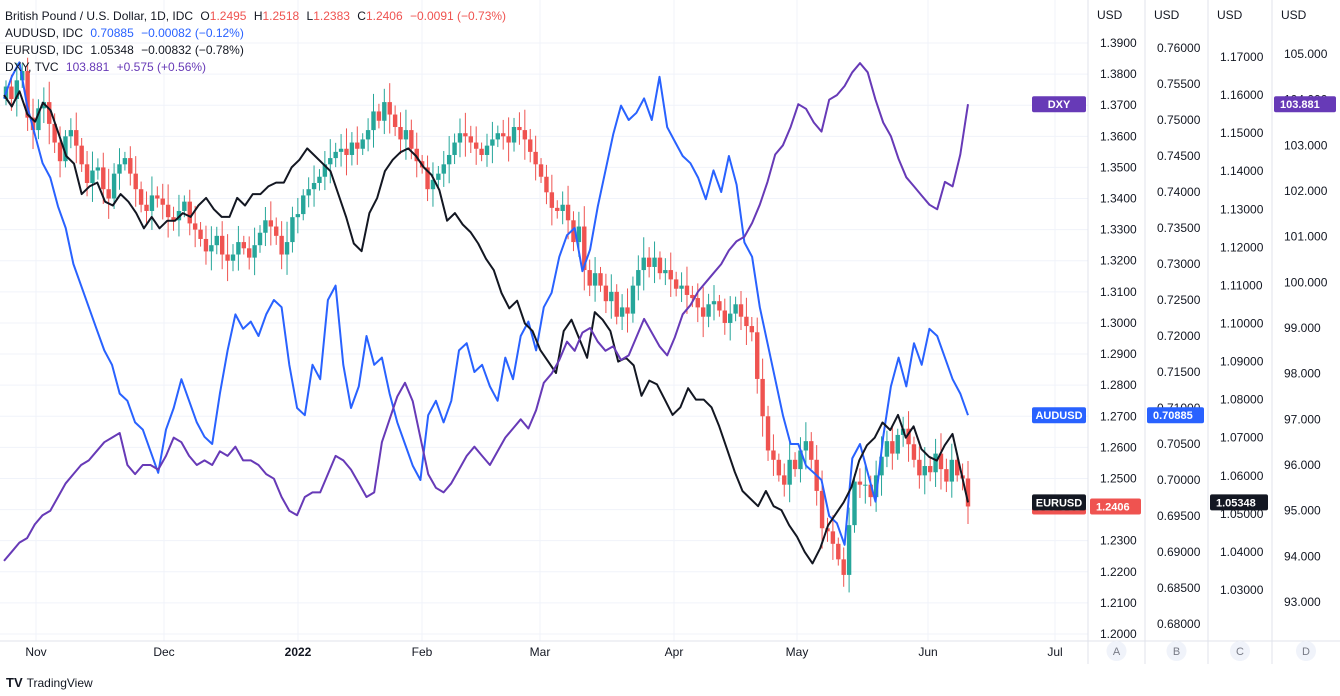  Describe the element at coordinates (228, 16) in the screenshot. I see `legend-open-value: 1.2495` at that location.